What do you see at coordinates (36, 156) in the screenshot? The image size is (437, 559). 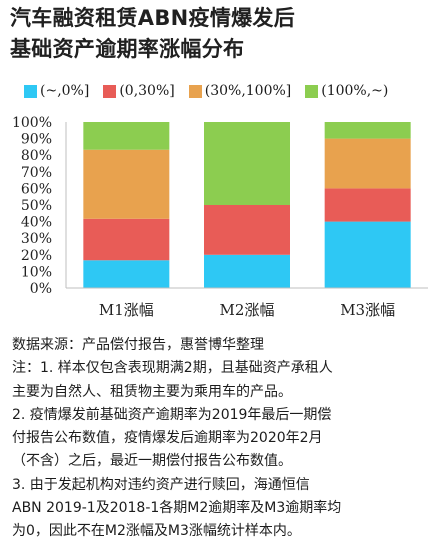 I see `y-tick-label: 80%` at bounding box center [36, 156].